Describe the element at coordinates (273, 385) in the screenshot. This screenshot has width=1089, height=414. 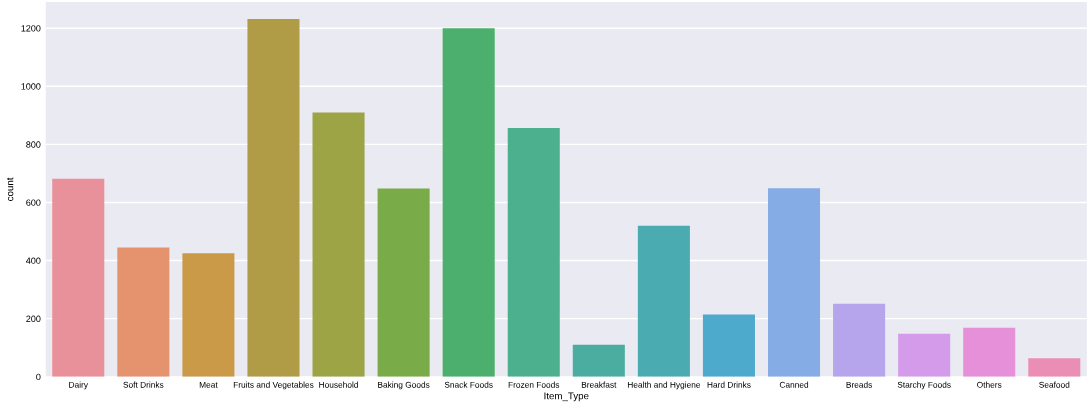
I see `x-tick-label: Fruits and Vegetables` at that location.